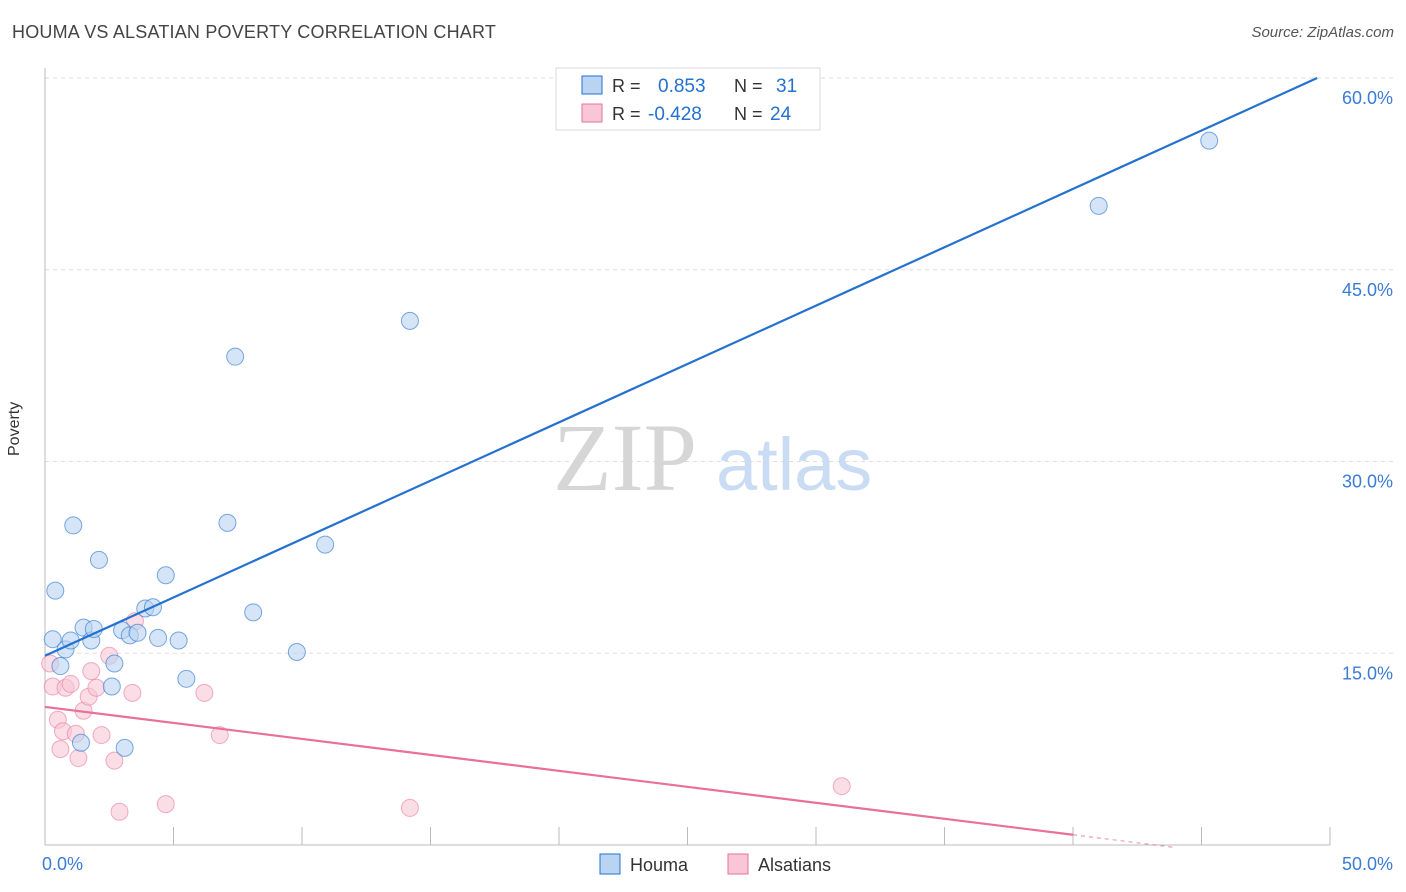 Image resolution: width=1406 pixels, height=892 pixels. I want to click on legend-label-alsatians: Alsatians, so click(794, 865).